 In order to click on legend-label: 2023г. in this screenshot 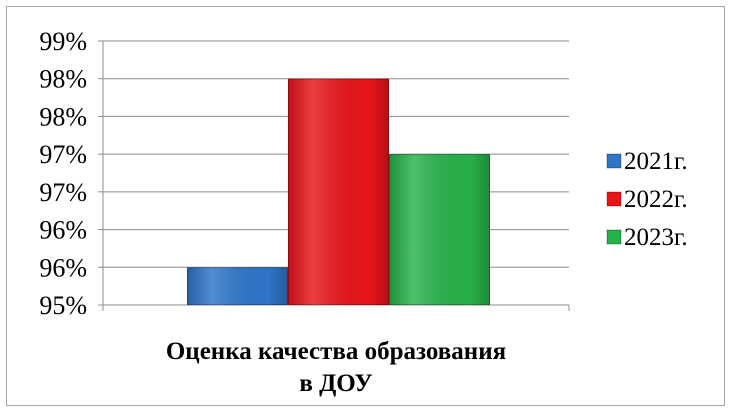, I will do `click(656, 237)`.